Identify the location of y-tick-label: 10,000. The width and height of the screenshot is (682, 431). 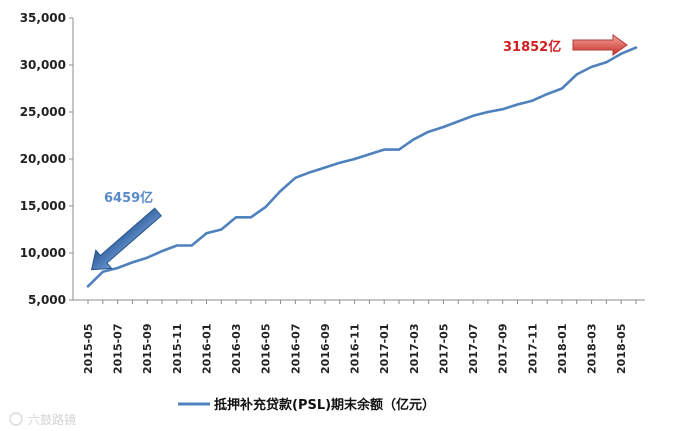
(43, 253).